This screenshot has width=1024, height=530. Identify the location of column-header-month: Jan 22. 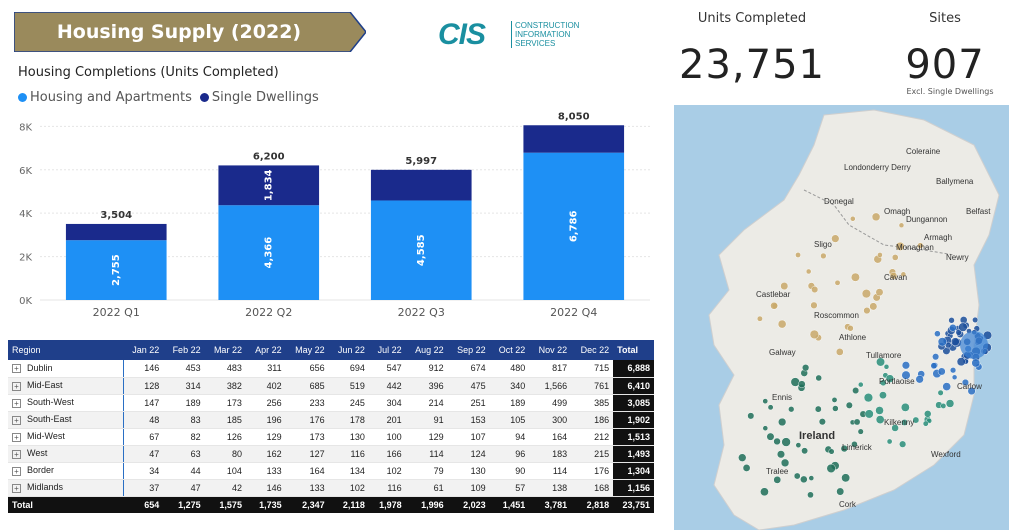
(146, 350).